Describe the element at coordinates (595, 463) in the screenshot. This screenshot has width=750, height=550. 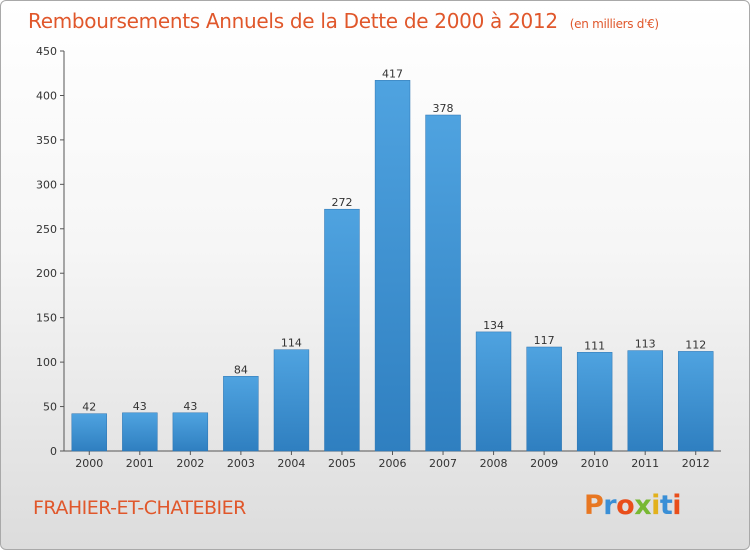
I see `x-tick-label: 2010` at that location.